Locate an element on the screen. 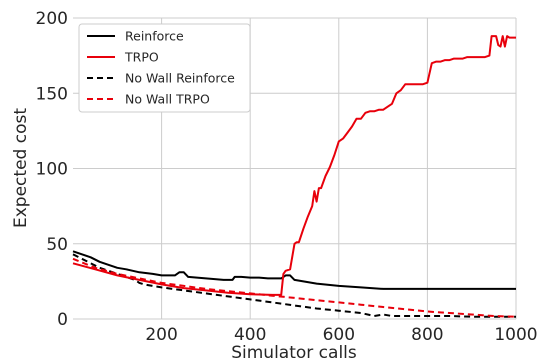 The width and height of the screenshot is (540, 362). legend-frame is located at coordinates (164, 68).